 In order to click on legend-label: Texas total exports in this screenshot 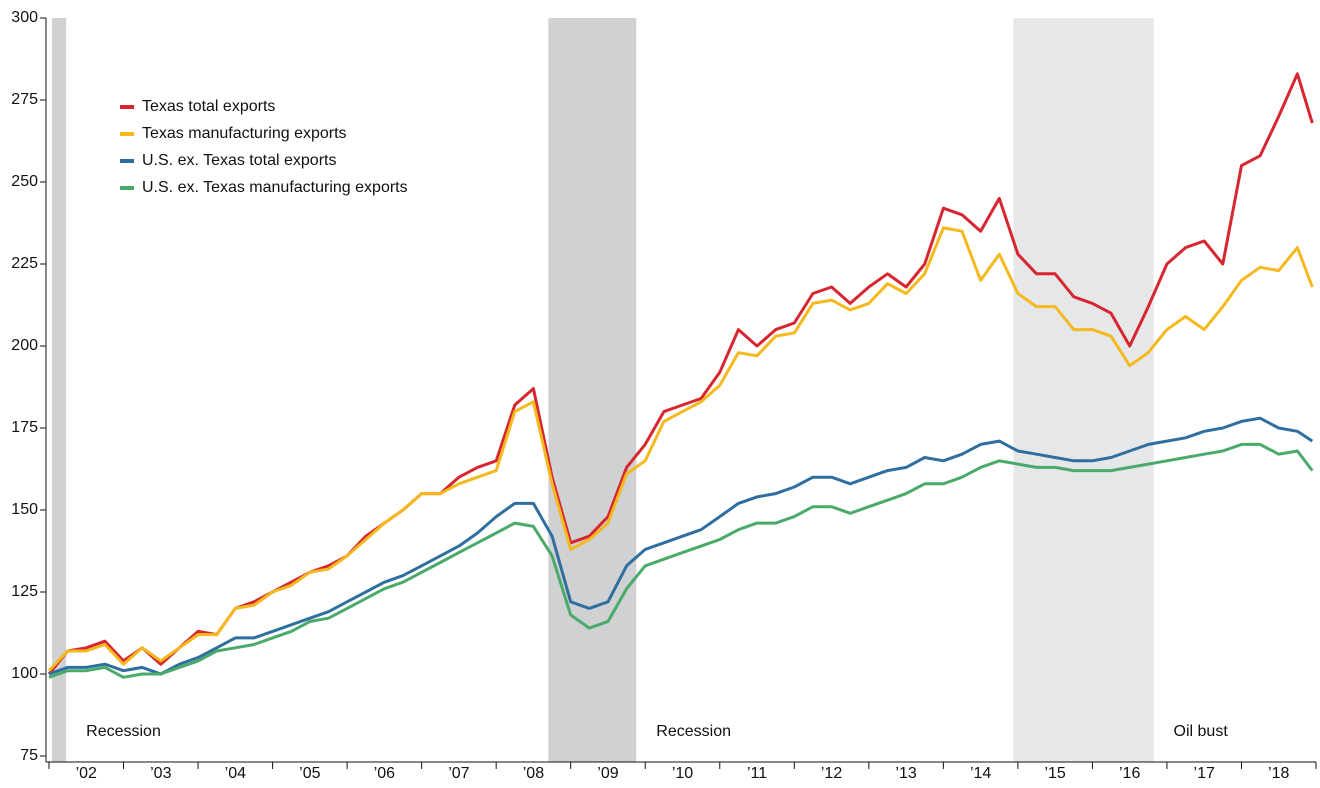, I will do `click(208, 106)`.